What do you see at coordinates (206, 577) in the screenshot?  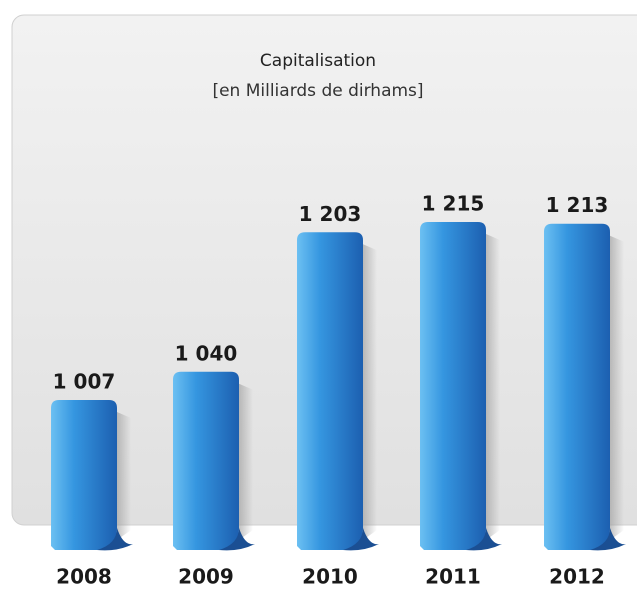 I see `x-tick-label: 2009` at bounding box center [206, 577].